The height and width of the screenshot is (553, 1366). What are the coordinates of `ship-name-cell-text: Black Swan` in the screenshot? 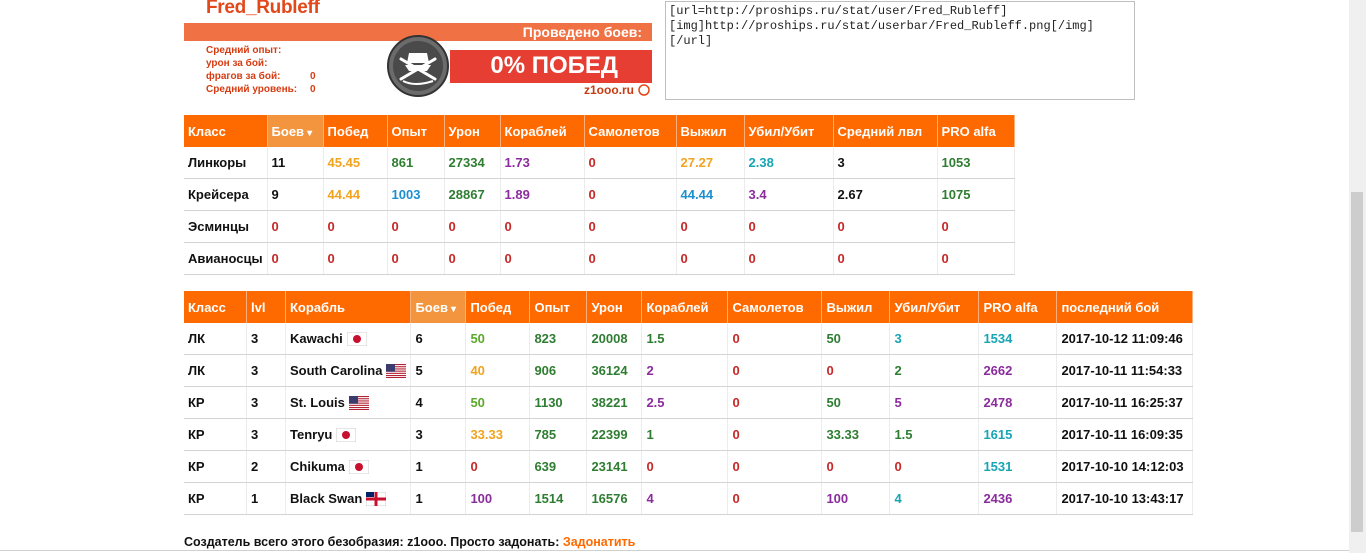 It's located at (326, 498).